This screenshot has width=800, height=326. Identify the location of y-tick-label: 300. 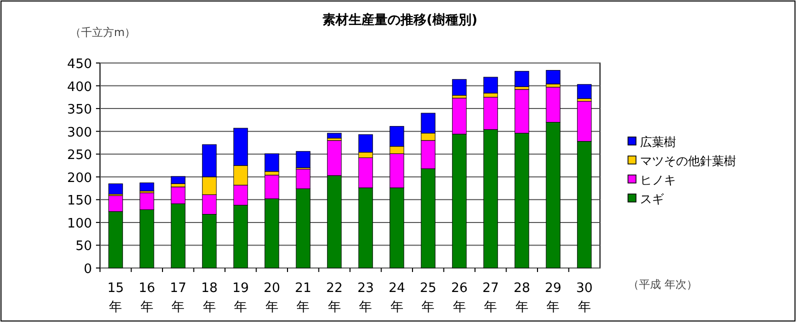
(79, 132).